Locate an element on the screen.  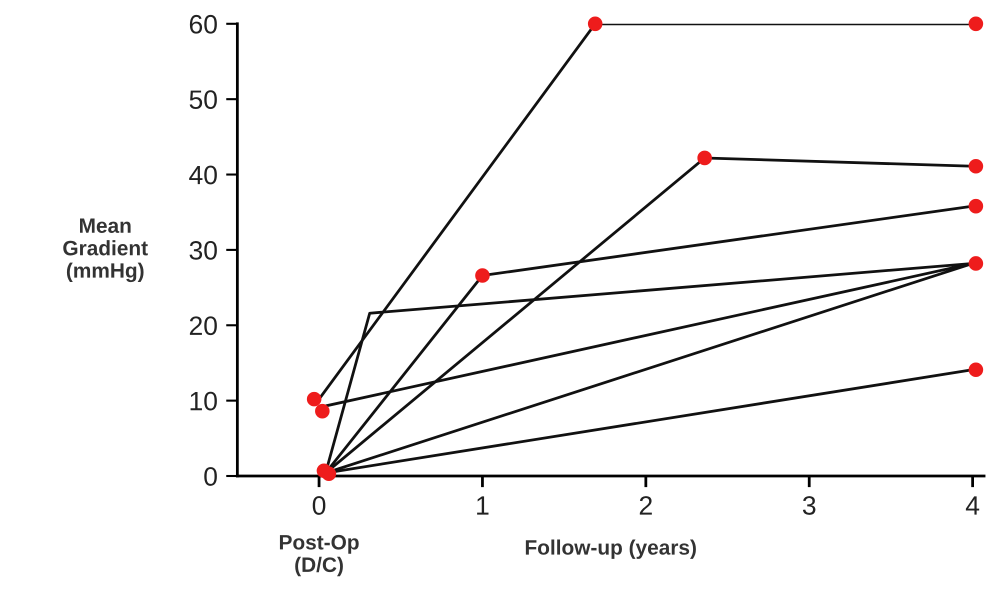
y-tick-label: 0 is located at coordinates (210, 476).